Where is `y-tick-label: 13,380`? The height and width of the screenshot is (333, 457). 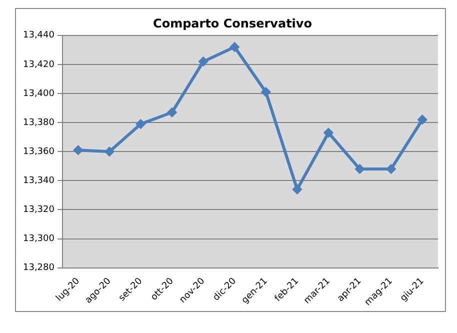
y-tick-label: 13,380 is located at coordinates (38, 123).